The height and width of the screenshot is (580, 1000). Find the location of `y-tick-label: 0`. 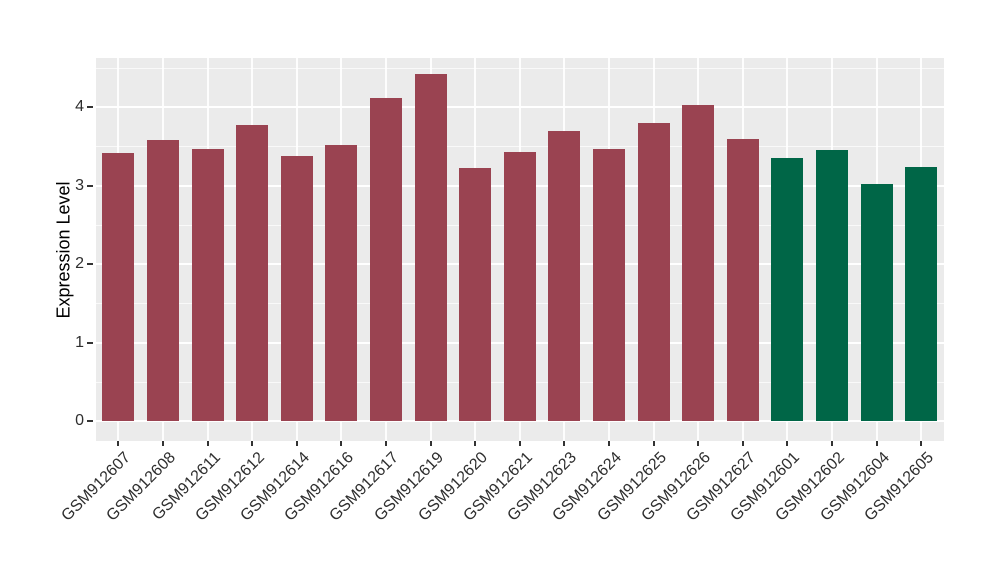

y-tick-label: 0 is located at coordinates (79, 420).